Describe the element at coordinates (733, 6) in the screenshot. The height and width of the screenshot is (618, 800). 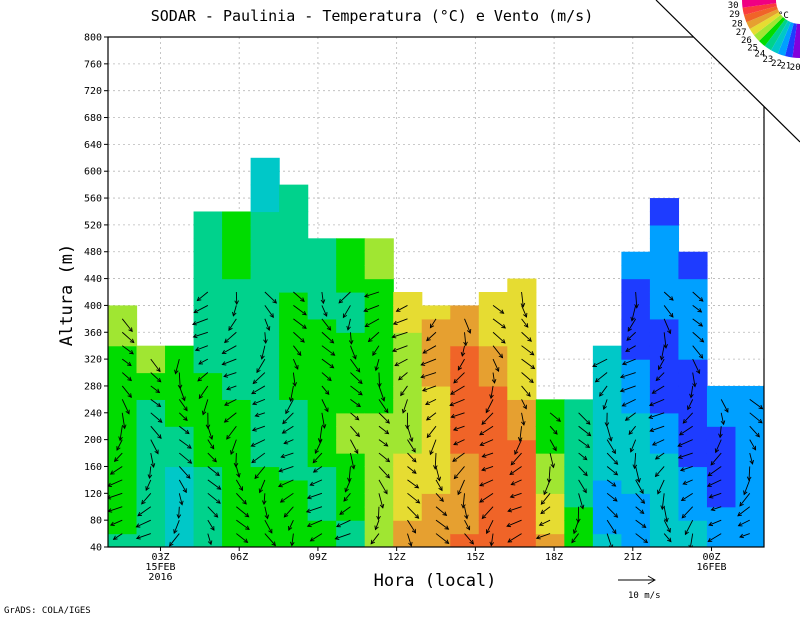
I see `colorbar-label: 30` at that location.